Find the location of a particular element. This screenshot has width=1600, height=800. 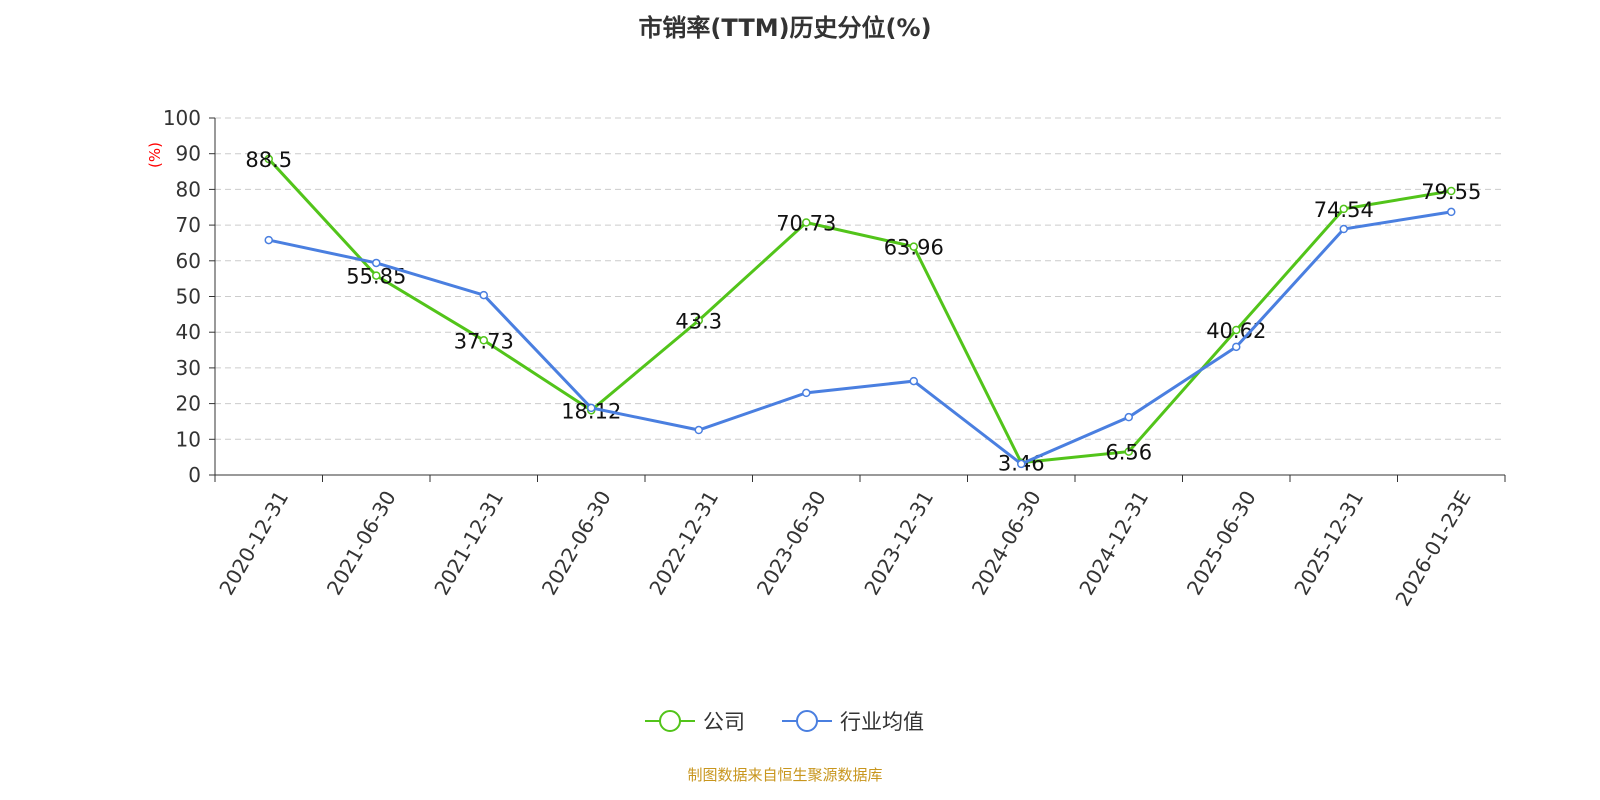

data-label: 74.54 is located at coordinates (1344, 210).